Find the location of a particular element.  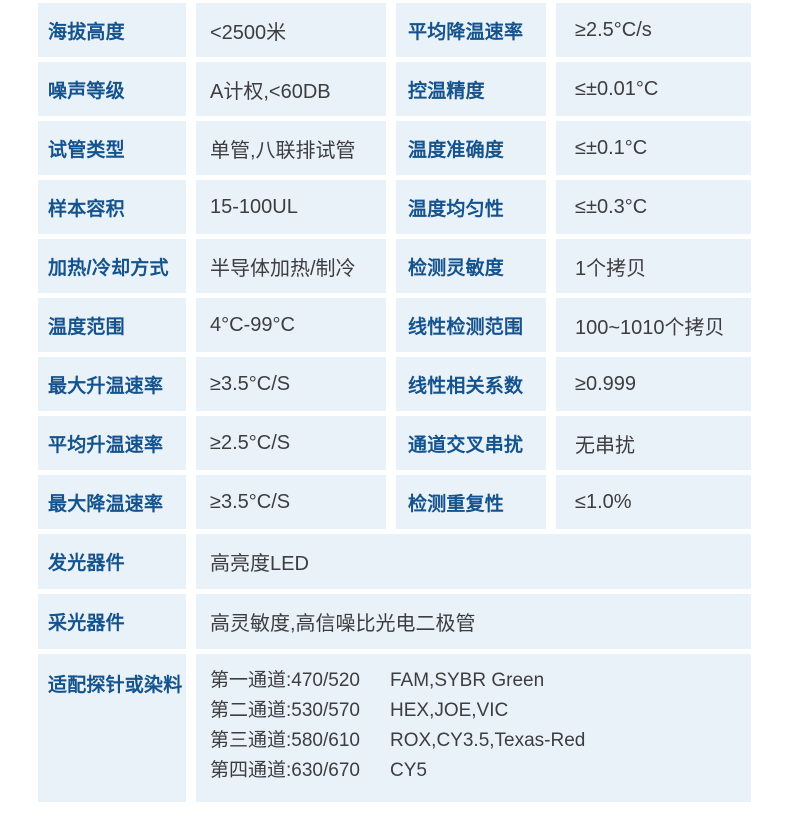

probe-channel-line: 第四通道:630/670 CY5 is located at coordinates (397, 771).